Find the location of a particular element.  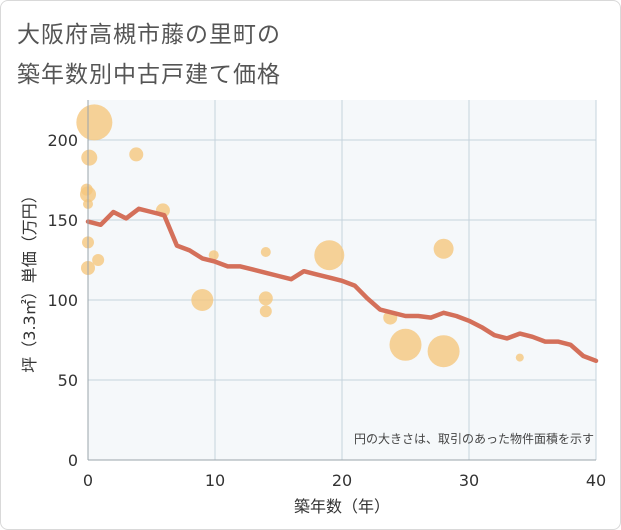

x-tick-label: 40 is located at coordinates (596, 480).